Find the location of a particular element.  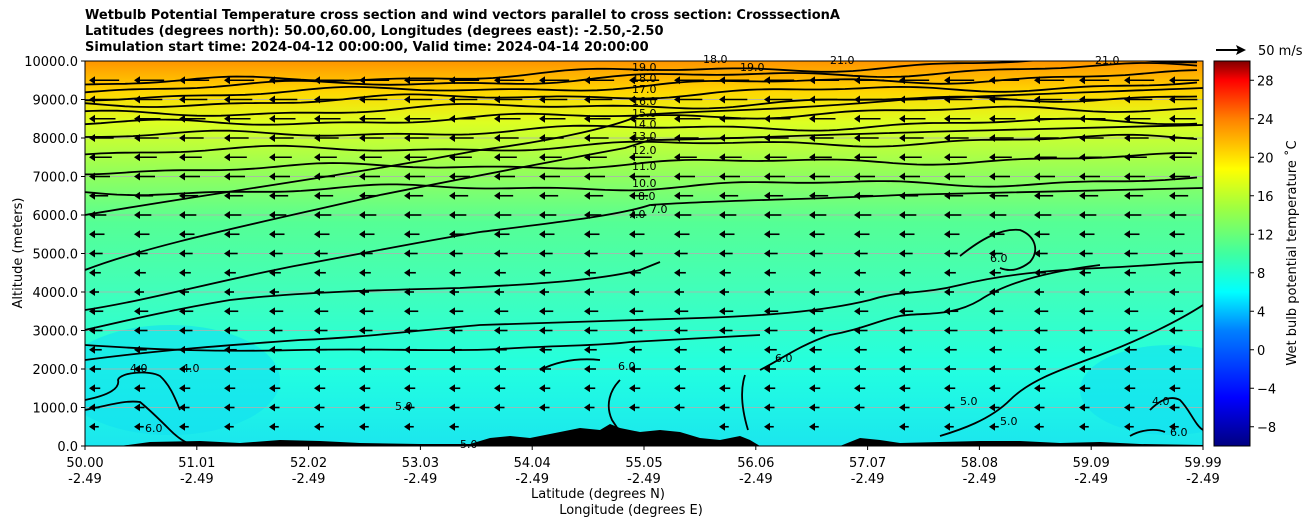

x-axis-label-latitude: Latitude (degrees N) is located at coordinates (598, 494).